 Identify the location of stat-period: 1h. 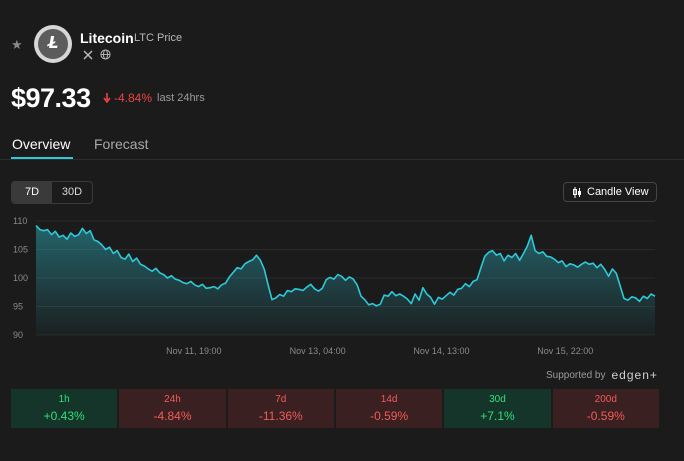
(64, 399).